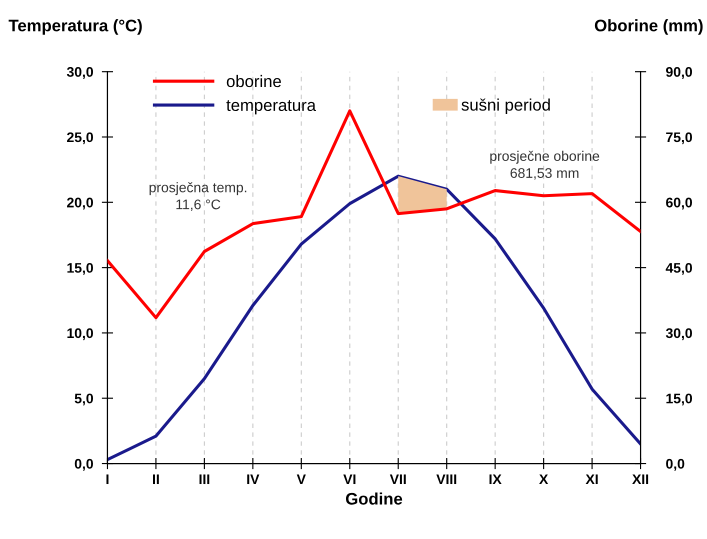 The height and width of the screenshot is (539, 707). I want to click on x-tick-label: X, so click(543, 479).